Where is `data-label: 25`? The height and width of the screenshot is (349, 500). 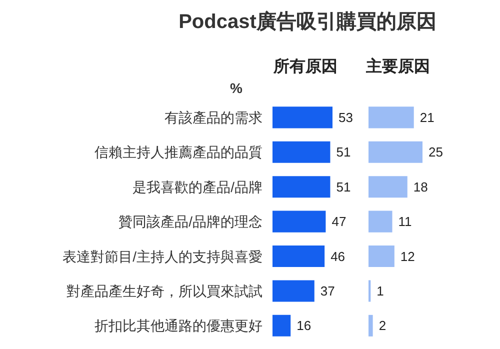 data-label: 25 is located at coordinates (435, 152).